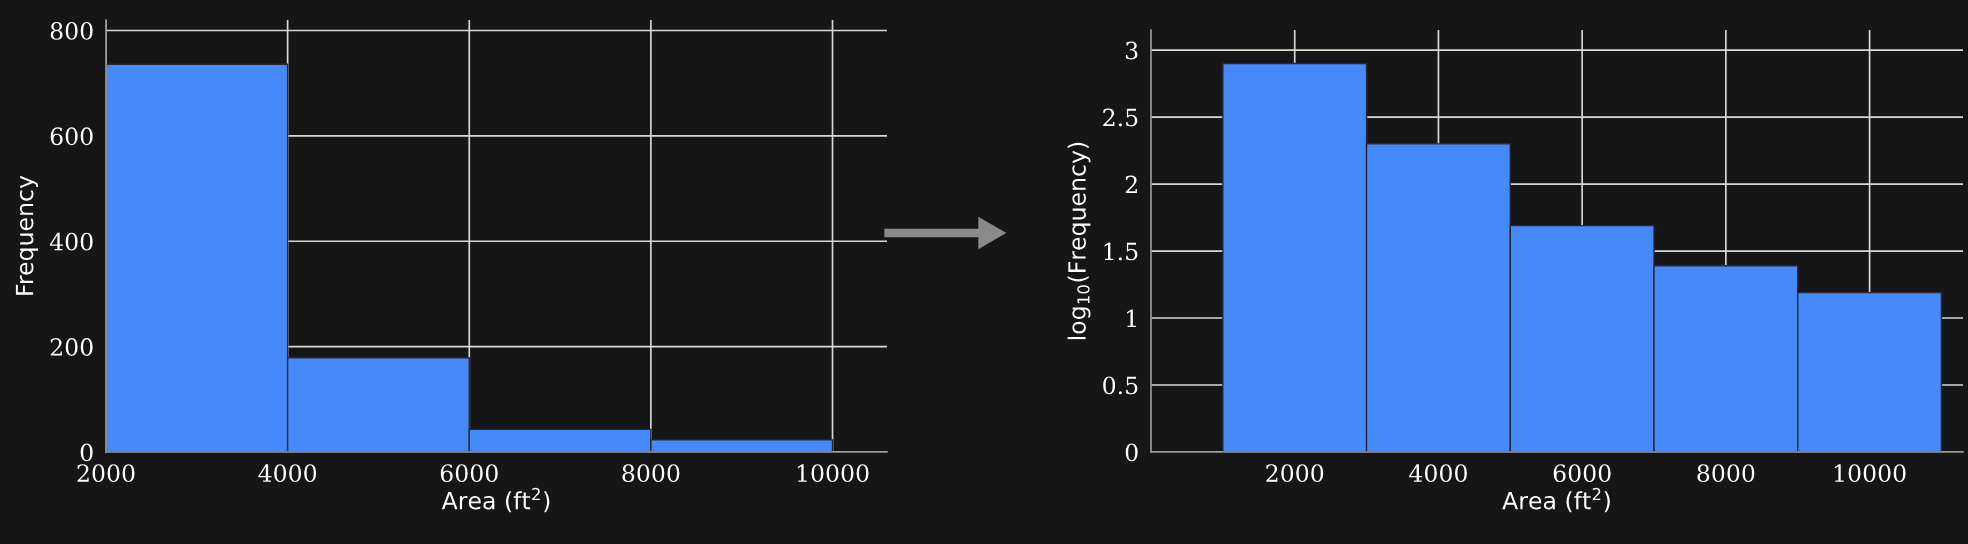  Describe the element at coordinates (71, 30) in the screenshot. I see `y-tick-label: 800` at that location.